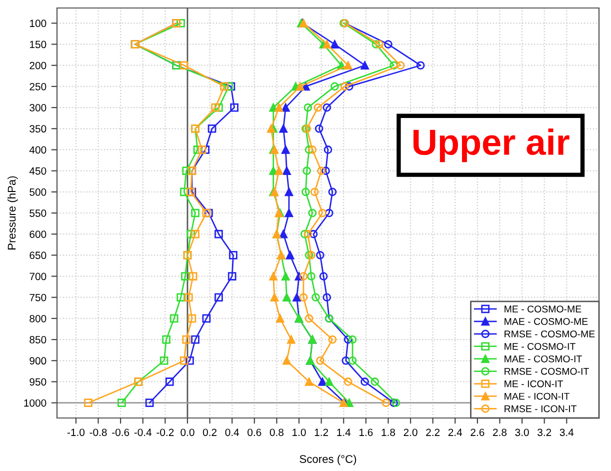 This screenshot has height=471, width=611. What do you see at coordinates (477, 432) in the screenshot?
I see `x-tick-label: 2.6` at bounding box center [477, 432].